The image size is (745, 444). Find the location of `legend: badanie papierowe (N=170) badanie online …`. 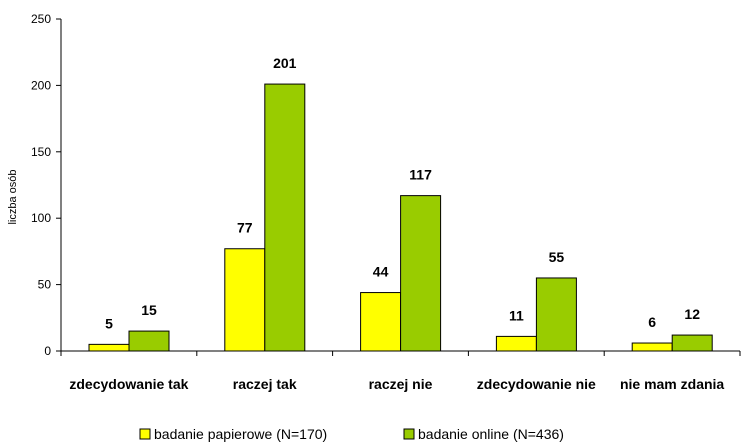

legend: badanie papierowe (N=170) badanie online … is located at coordinates (351, 434).